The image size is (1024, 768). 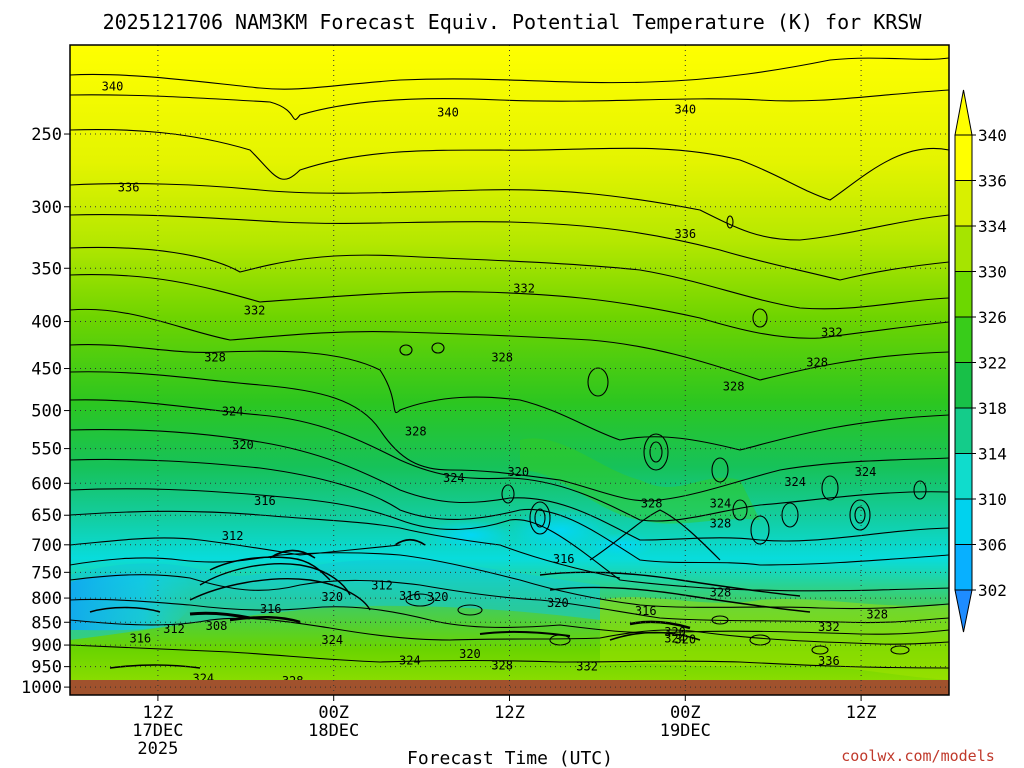 What do you see at coordinates (46, 516) in the screenshot?
I see `y-tick-label-650: 650` at bounding box center [46, 516].